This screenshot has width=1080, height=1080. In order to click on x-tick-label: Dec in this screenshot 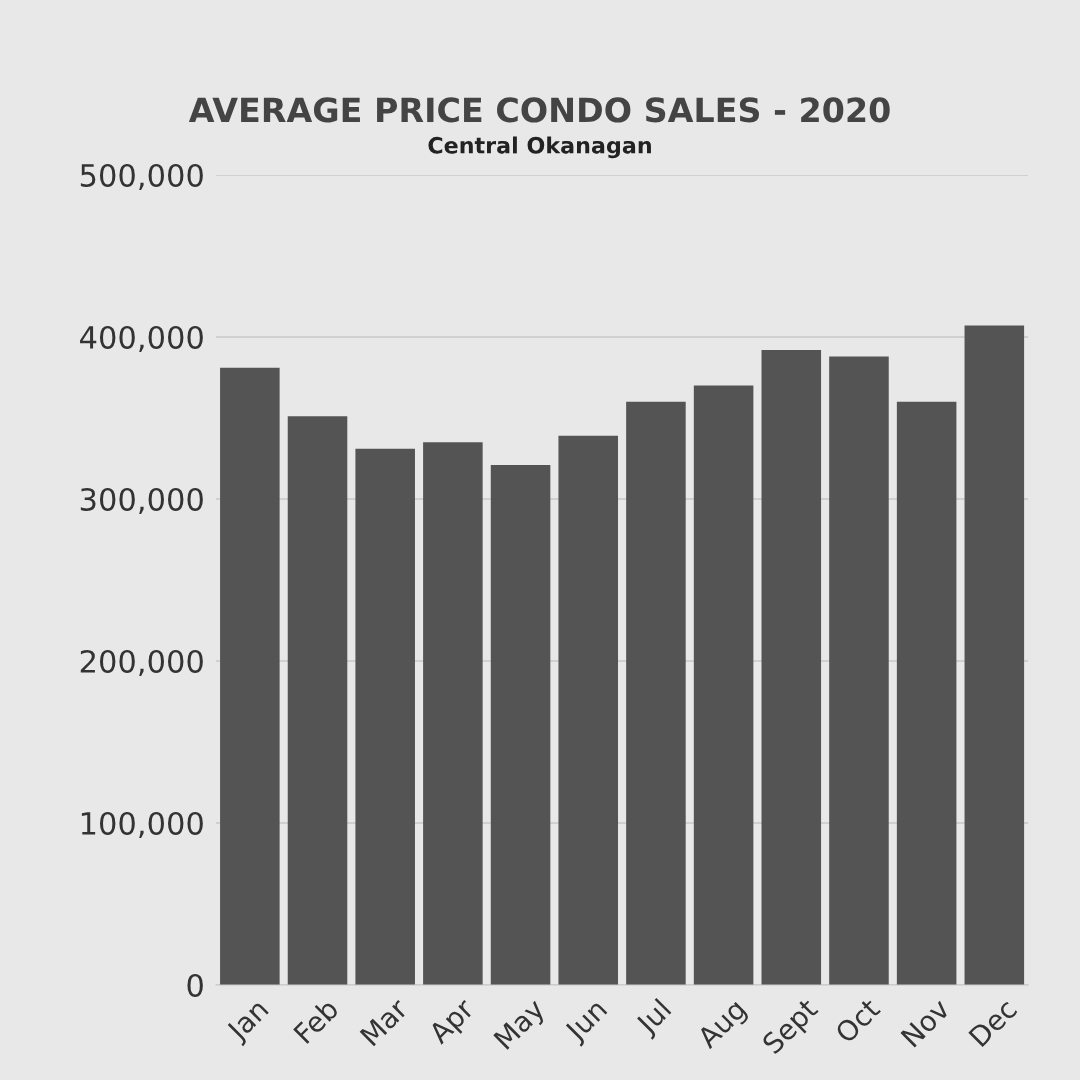, I will do `click(993, 1022)`.